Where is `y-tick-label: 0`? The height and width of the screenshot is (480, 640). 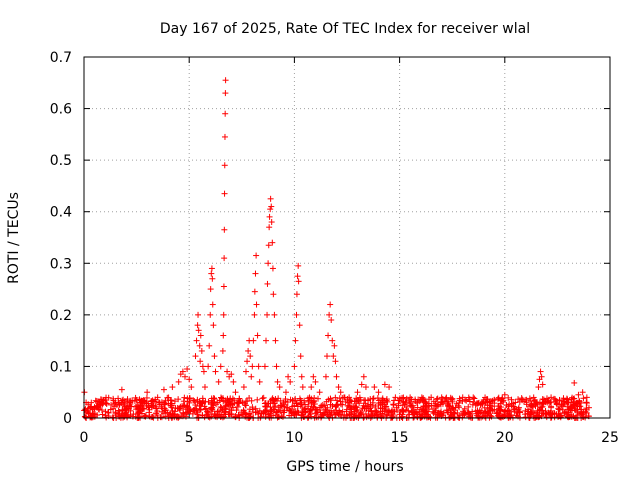
y-tick-label: 0 is located at coordinates (67, 419).